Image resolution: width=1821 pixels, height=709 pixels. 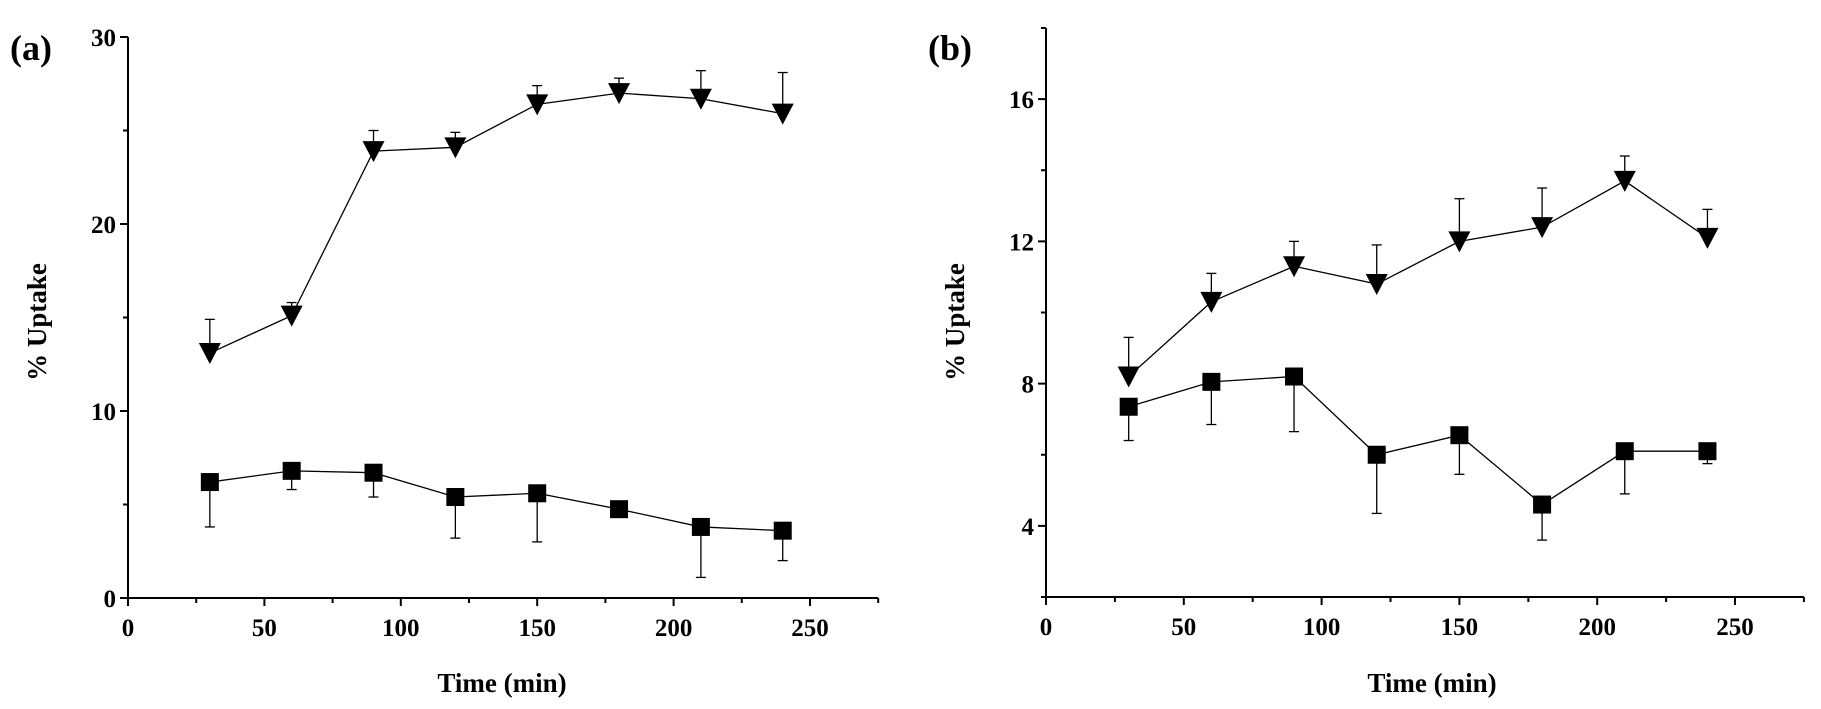 I want to click on x-axis-title-b: Time (min), so click(x=1431, y=683).